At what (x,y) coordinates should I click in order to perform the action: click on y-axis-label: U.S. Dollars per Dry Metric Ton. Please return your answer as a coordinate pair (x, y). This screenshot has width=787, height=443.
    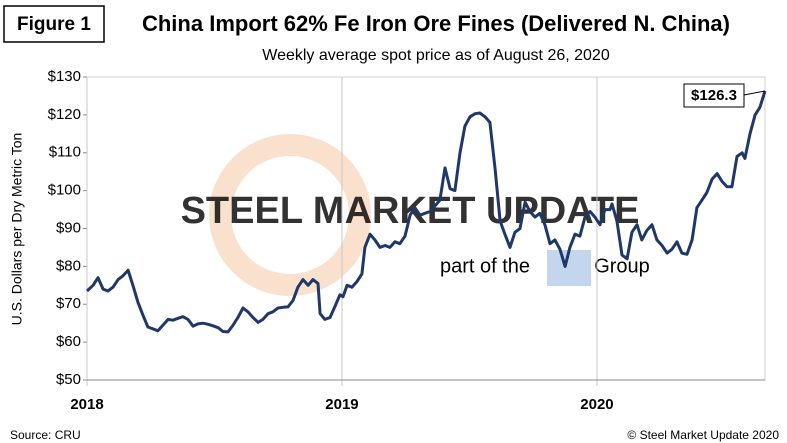
    Looking at the image, I should click on (17, 229).